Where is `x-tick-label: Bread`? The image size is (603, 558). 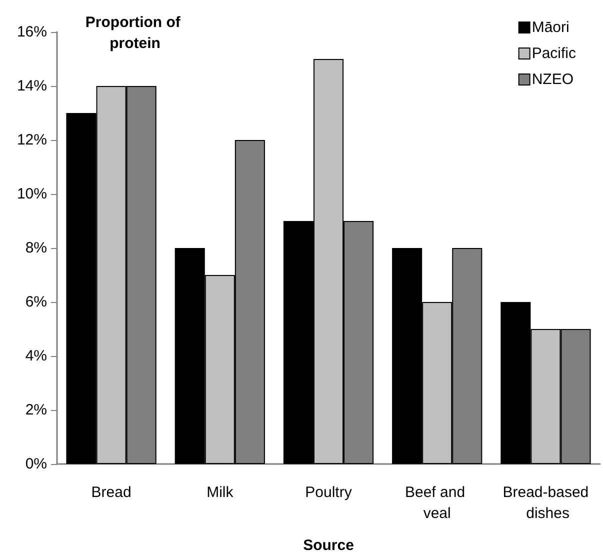 x-tick-label: Bread is located at coordinates (111, 492).